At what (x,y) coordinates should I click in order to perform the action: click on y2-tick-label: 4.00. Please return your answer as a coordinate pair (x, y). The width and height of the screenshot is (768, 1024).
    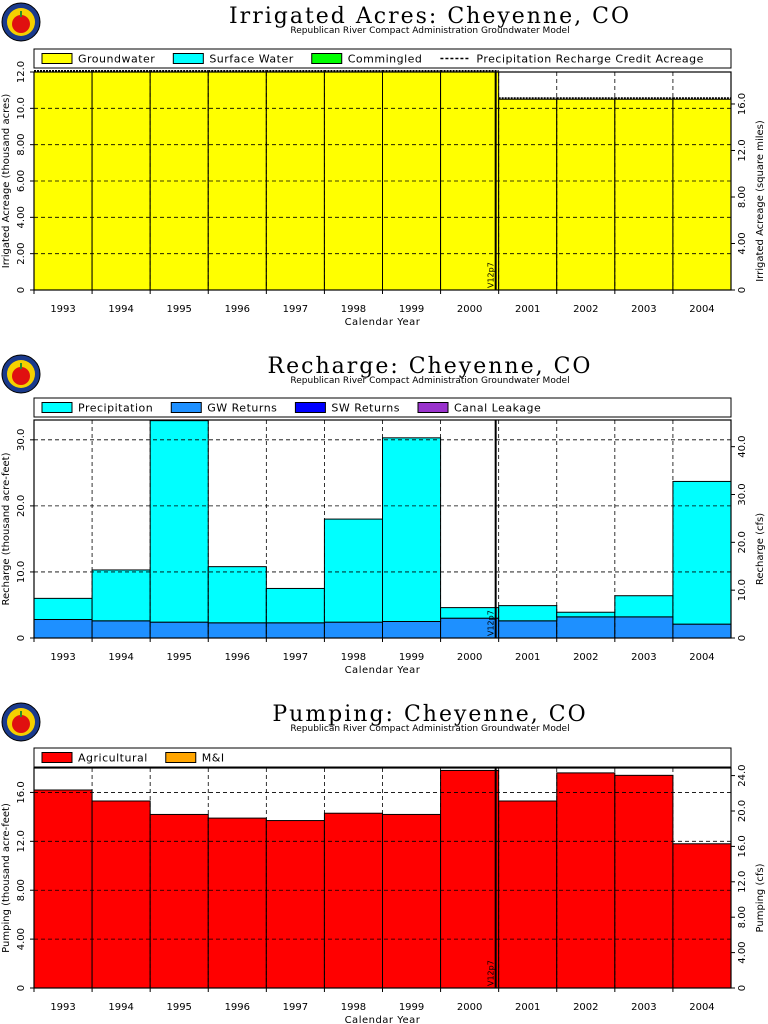
    Looking at the image, I should click on (742, 952).